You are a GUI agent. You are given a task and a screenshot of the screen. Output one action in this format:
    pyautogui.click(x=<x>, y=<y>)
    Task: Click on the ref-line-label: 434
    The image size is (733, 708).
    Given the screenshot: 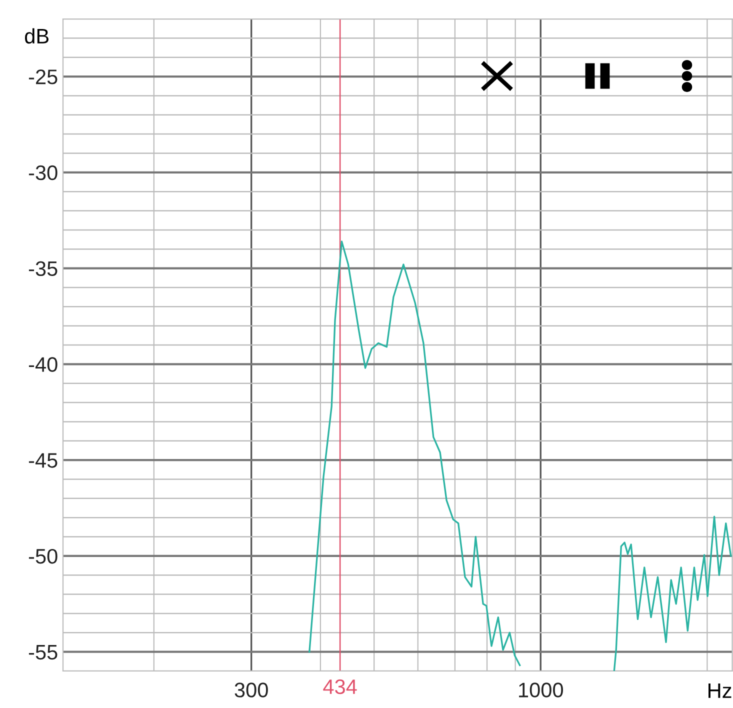 What is the action you would take?
    pyautogui.click(x=340, y=686)
    